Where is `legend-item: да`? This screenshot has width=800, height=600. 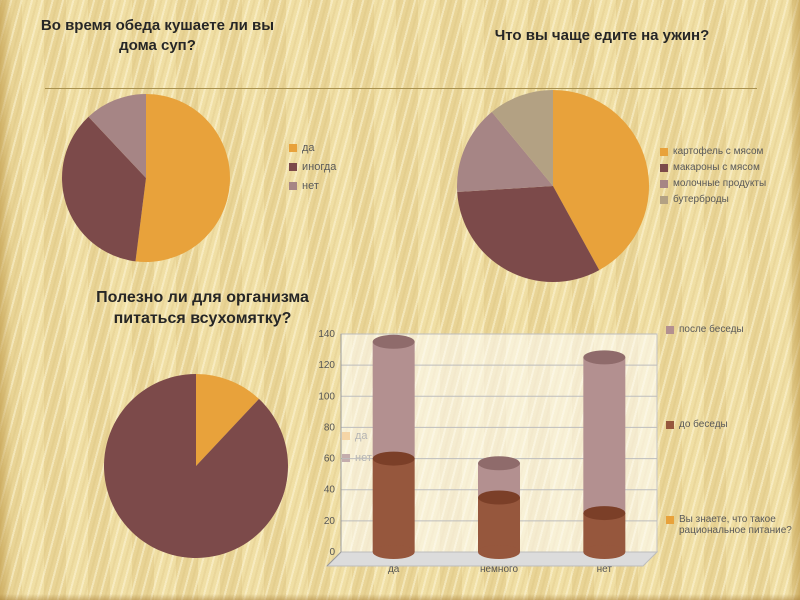 legend-item: да is located at coordinates (312, 148).